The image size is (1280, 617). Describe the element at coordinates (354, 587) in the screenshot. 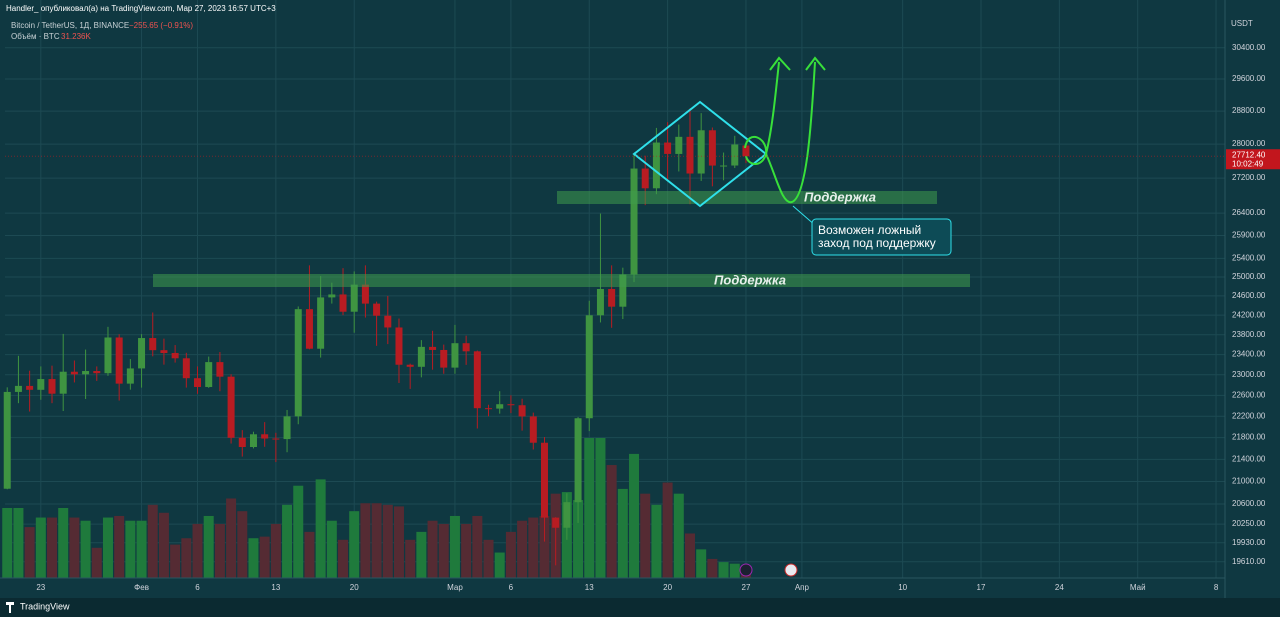

I see `x-tick-label: 20` at that location.